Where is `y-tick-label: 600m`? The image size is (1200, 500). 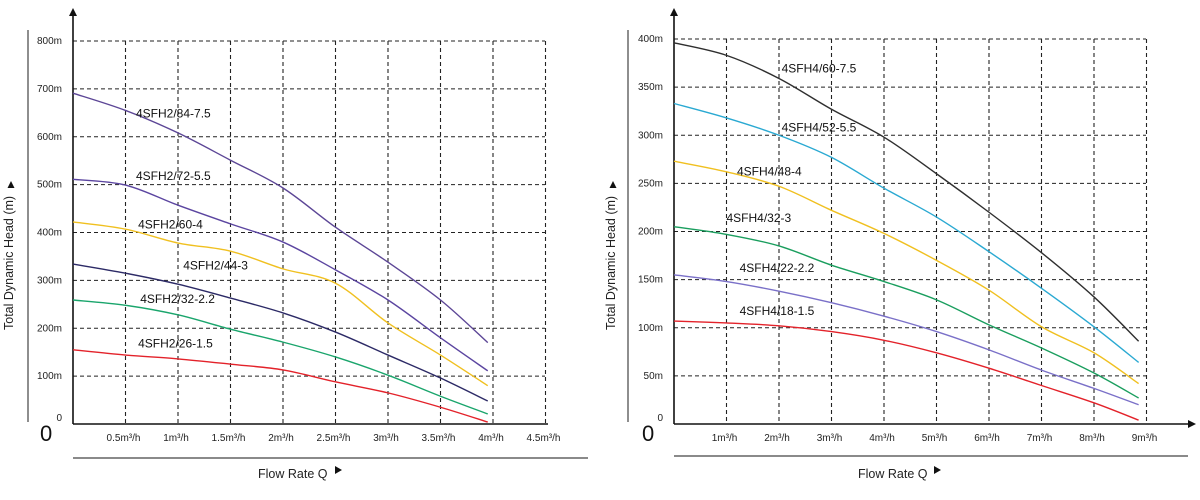 y-tick-label: 600m is located at coordinates (49, 137).